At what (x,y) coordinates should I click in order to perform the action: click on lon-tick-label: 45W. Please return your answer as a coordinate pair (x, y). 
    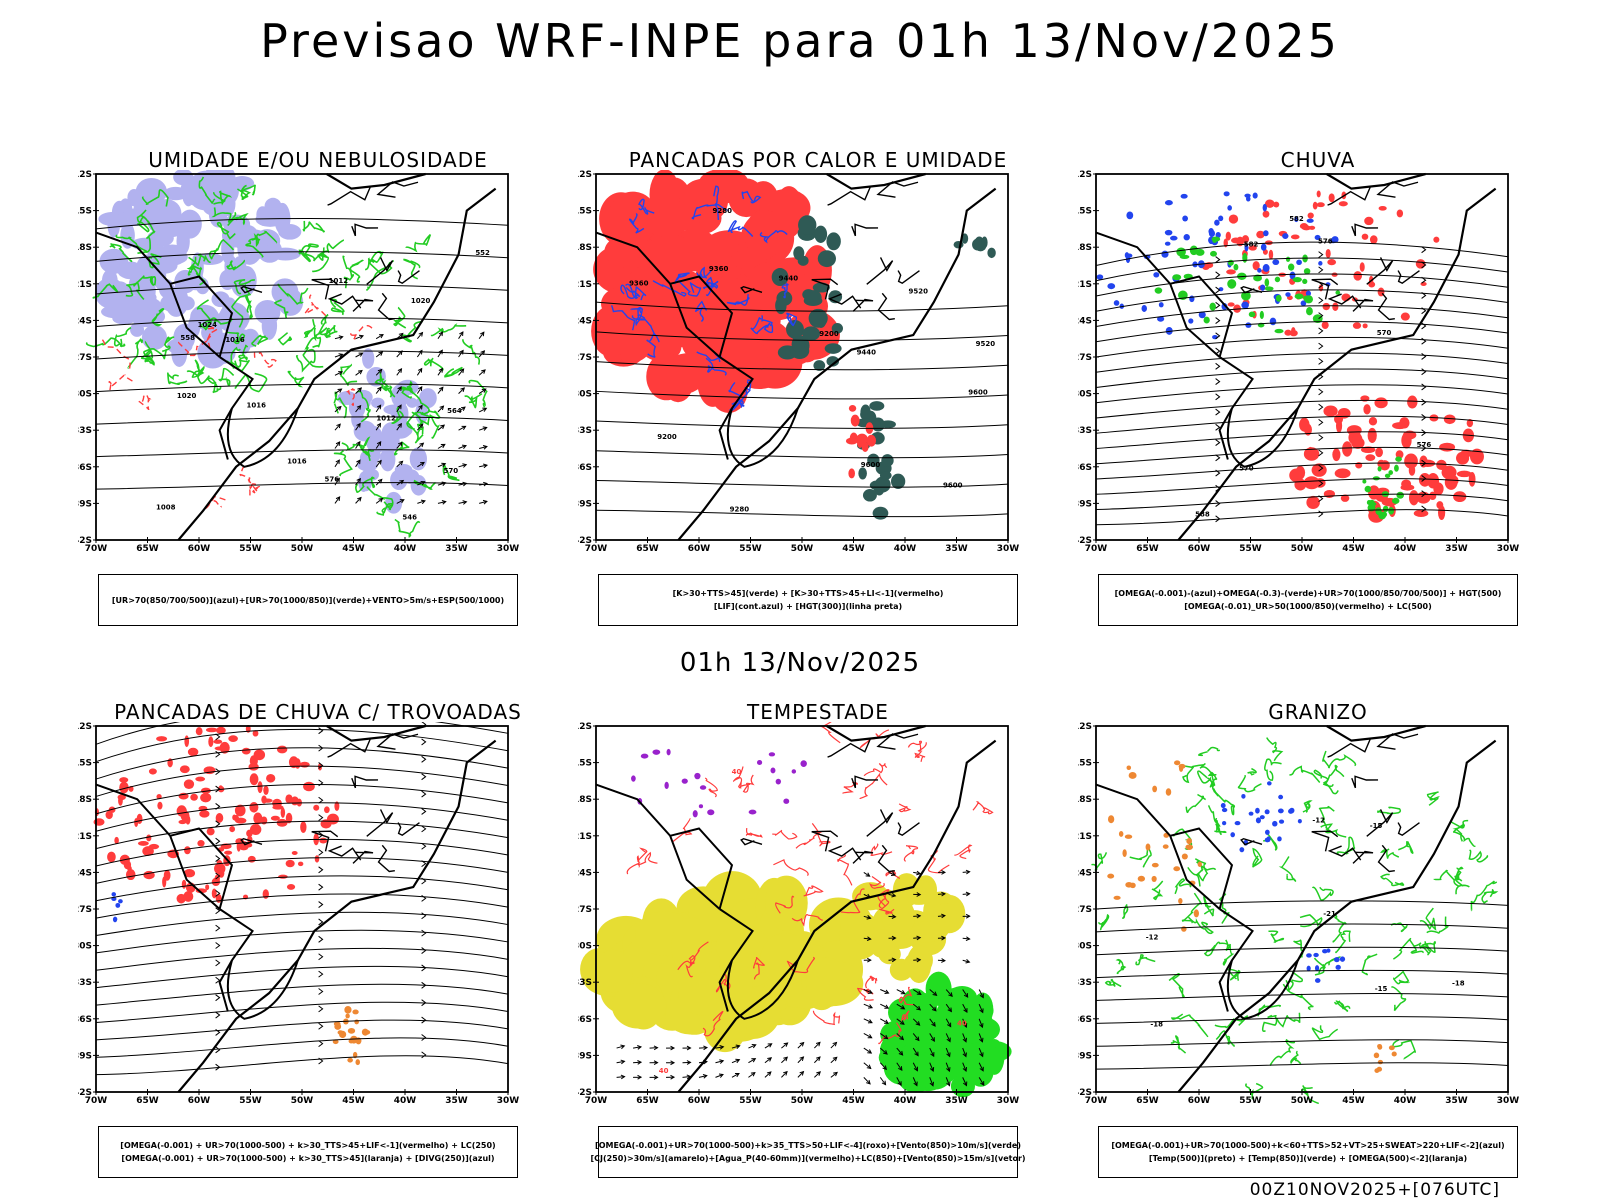
    Looking at the image, I should click on (353, 549).